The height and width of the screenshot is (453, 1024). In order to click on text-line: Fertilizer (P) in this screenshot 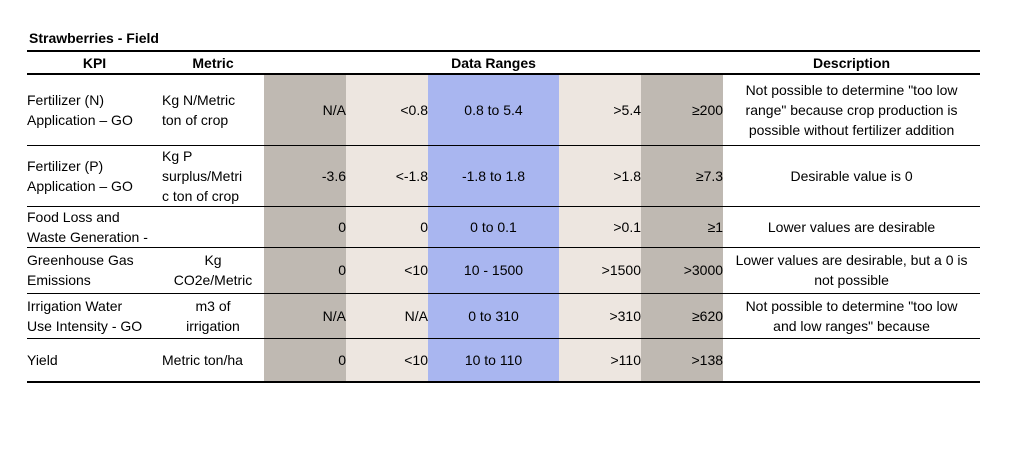, I will do `click(65, 165)`.